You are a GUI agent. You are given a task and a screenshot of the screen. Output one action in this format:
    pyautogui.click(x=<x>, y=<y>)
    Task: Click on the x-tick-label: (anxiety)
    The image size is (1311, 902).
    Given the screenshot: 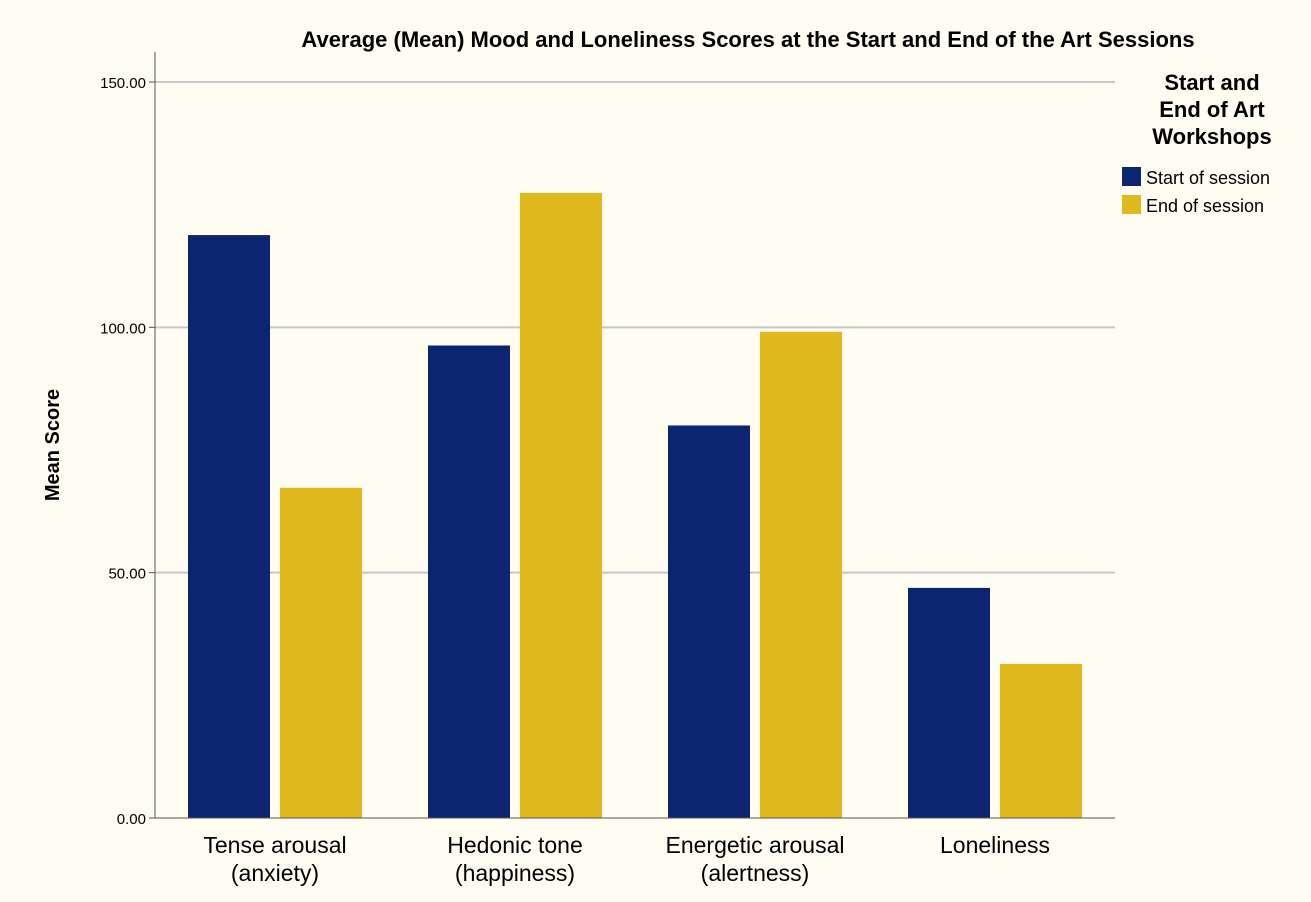 What is the action you would take?
    pyautogui.click(x=275, y=873)
    